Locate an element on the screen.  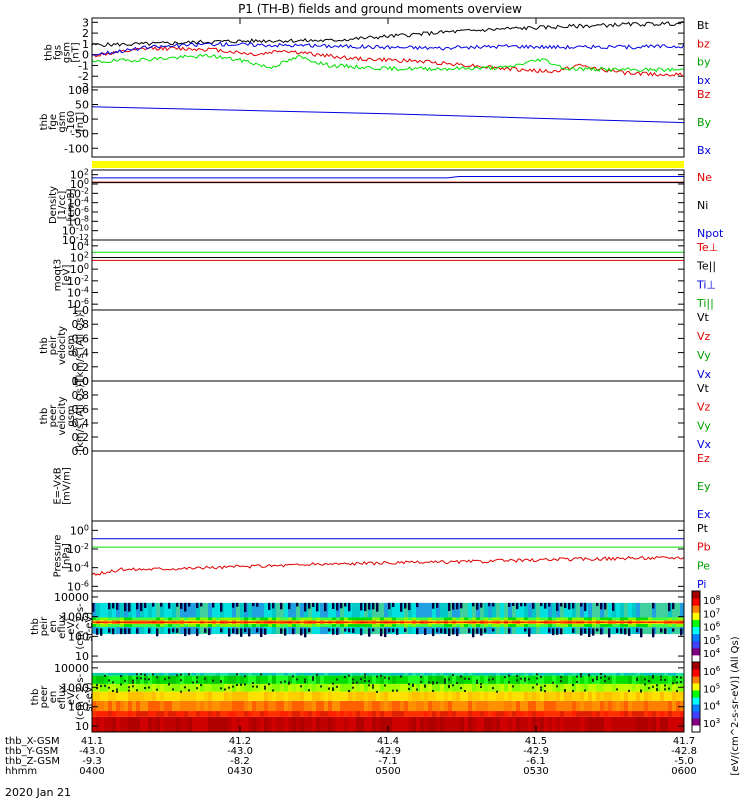
ytick-label-fge: 50 is located at coordinates (82, 105).